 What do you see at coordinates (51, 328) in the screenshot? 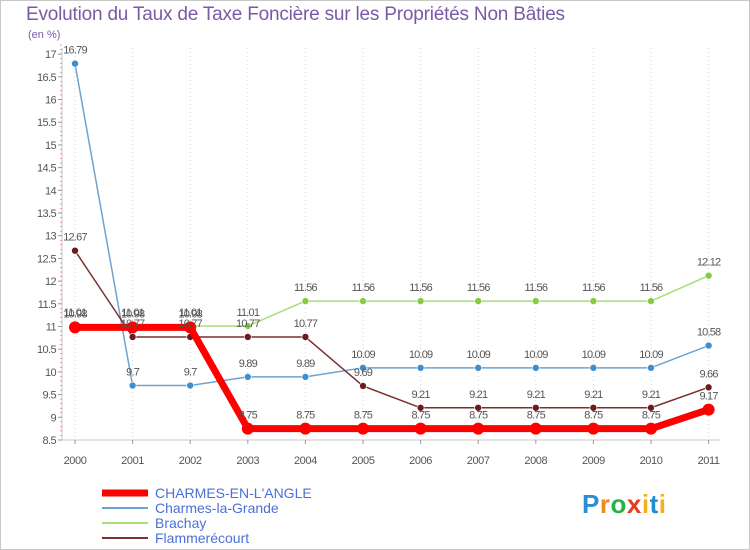
I see `y-tick-label: 11` at bounding box center [51, 328].